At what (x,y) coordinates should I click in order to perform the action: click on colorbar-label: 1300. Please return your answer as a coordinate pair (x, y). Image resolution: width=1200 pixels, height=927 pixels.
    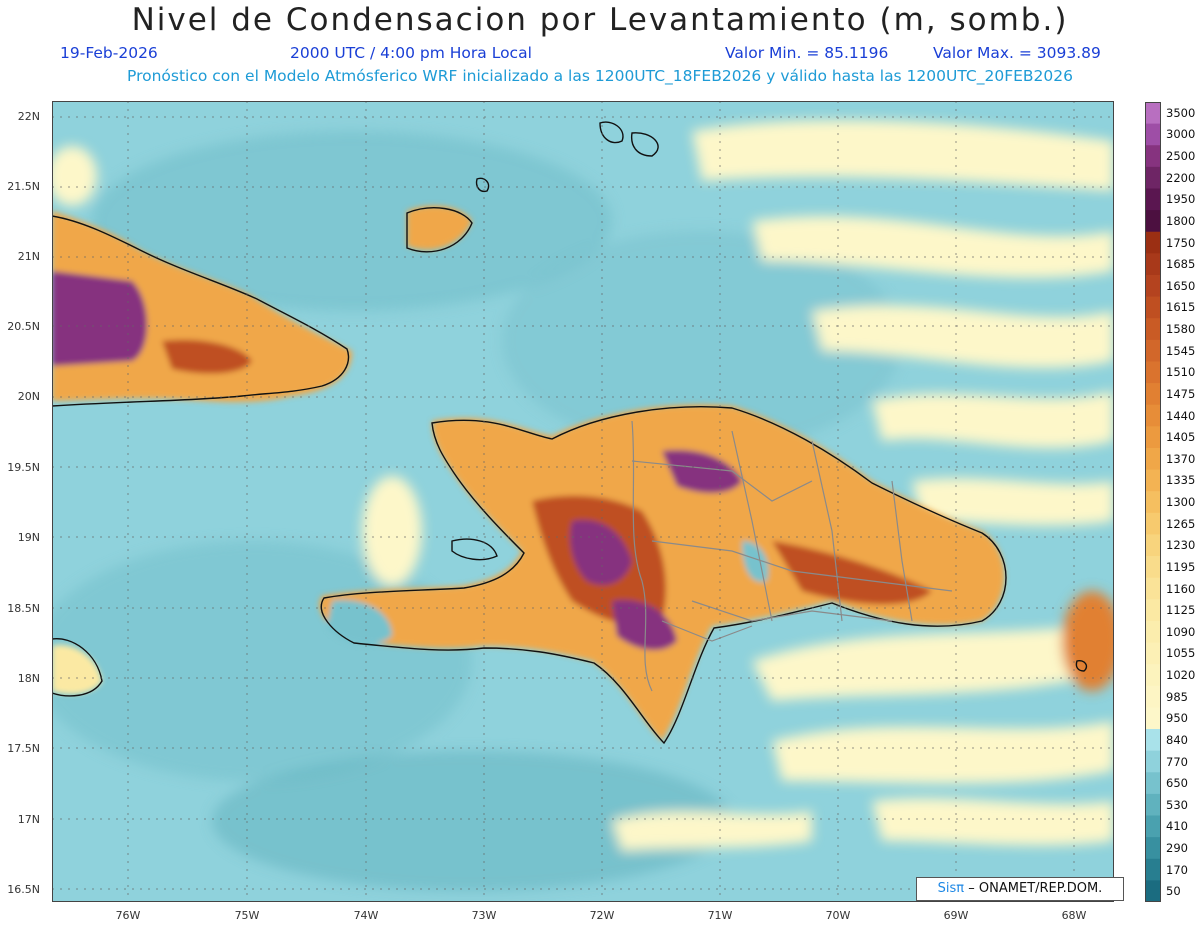
    Looking at the image, I should click on (1181, 502).